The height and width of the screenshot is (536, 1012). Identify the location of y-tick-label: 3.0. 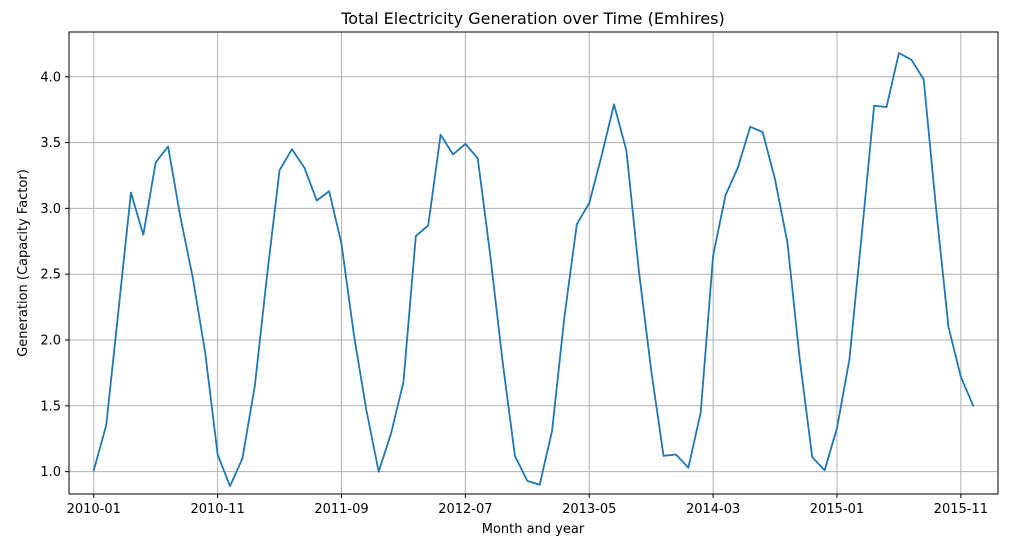
(50, 209).